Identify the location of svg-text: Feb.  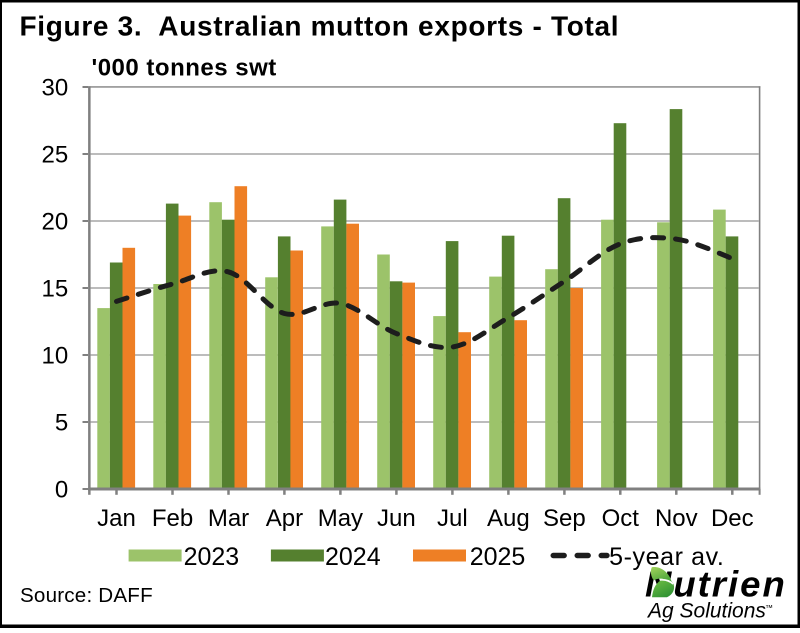
(172, 518).